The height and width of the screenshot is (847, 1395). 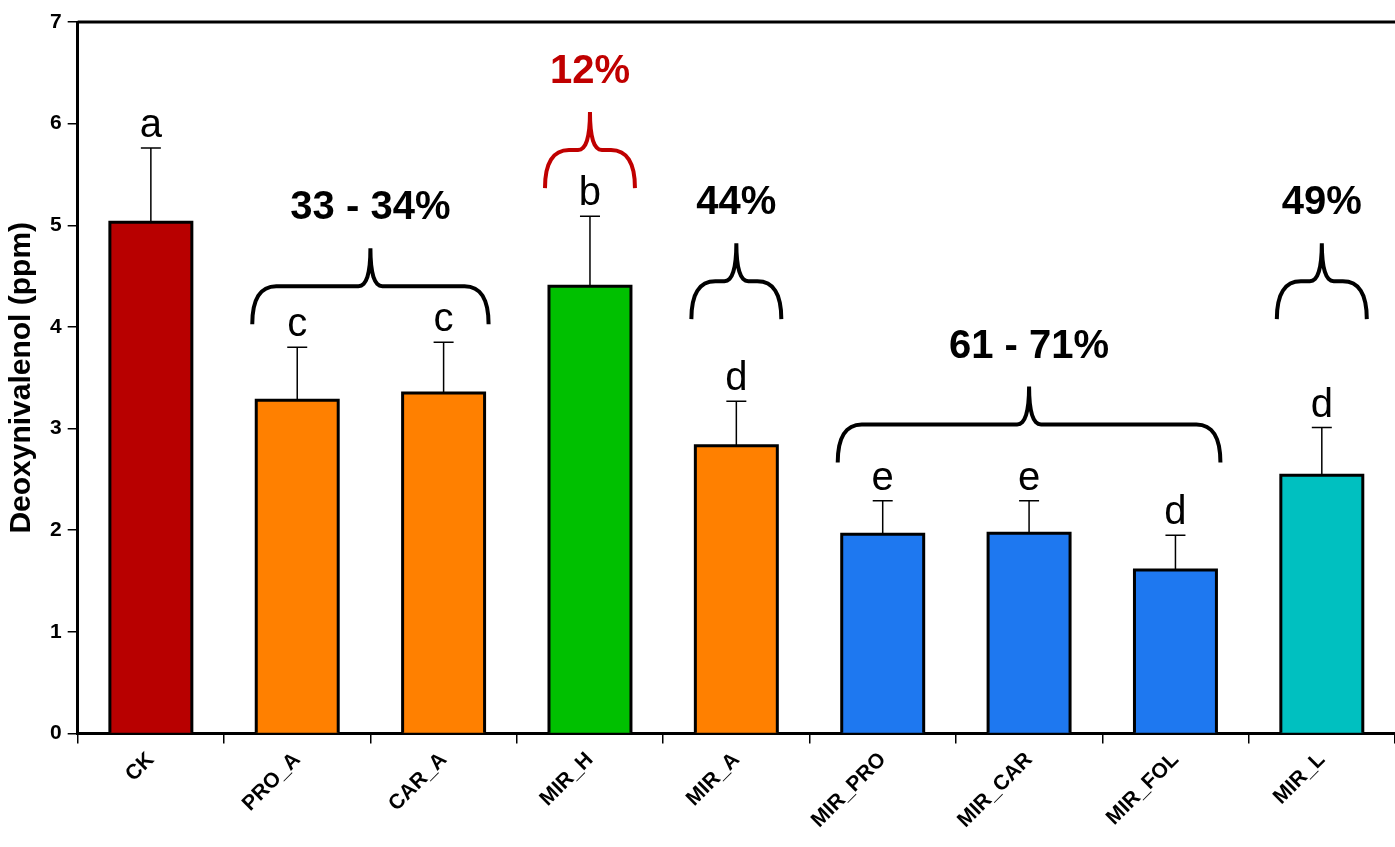 What do you see at coordinates (55, 529) in the screenshot?
I see `y-tick-label: 2` at bounding box center [55, 529].